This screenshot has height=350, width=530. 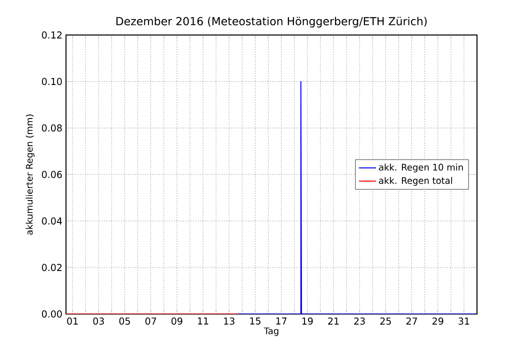 What do you see at coordinates (52, 35) in the screenshot?
I see `y-tick-label: 0.12` at bounding box center [52, 35].